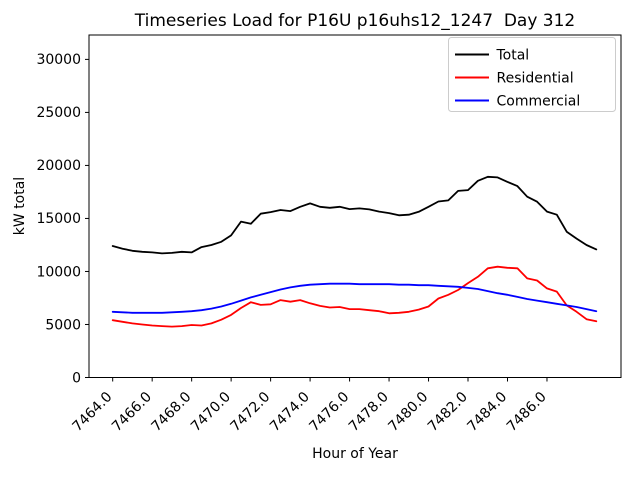 This screenshot has width=640, height=480. Describe the element at coordinates (290, 412) in the screenshot. I see `x-tick-label: 7474.0` at that location.